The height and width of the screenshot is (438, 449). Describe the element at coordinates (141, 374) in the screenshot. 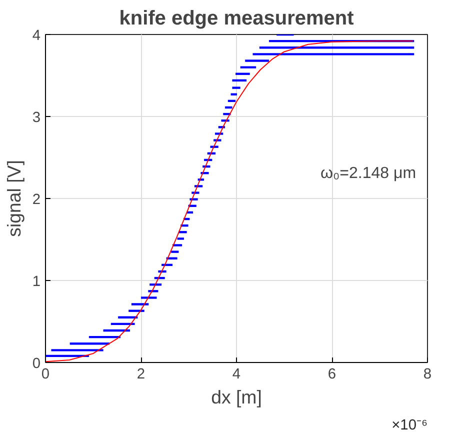

I see `x-tick-label: 2` at that location.